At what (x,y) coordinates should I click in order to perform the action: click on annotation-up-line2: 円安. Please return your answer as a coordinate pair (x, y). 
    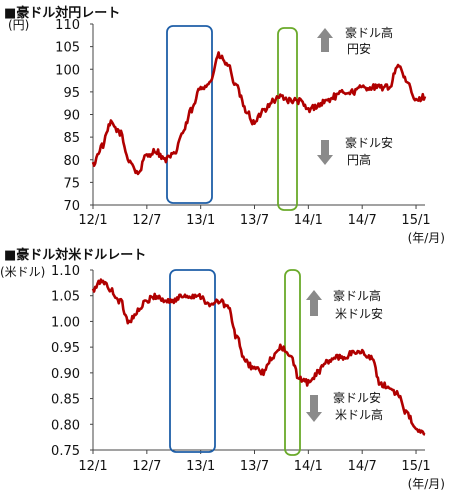
    Looking at the image, I should click on (359, 48).